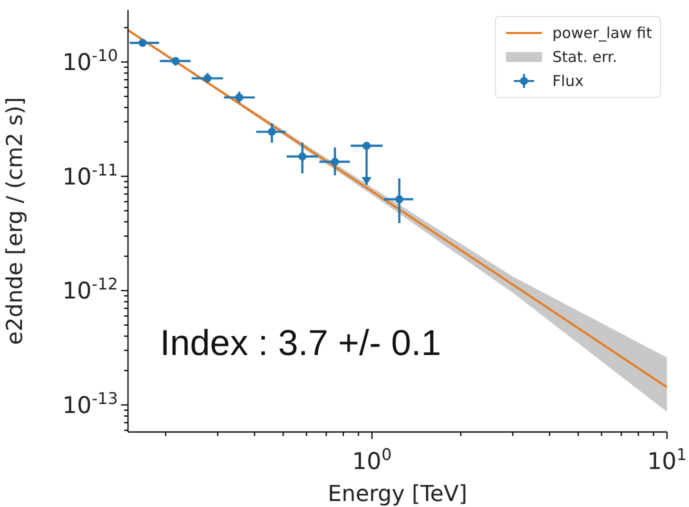 Image resolution: width=689 pixels, height=507 pixels. What do you see at coordinates (15, 221) in the screenshot?
I see `y-axis-title: e2dnde [erg / (cm2 s)]` at bounding box center [15, 221].